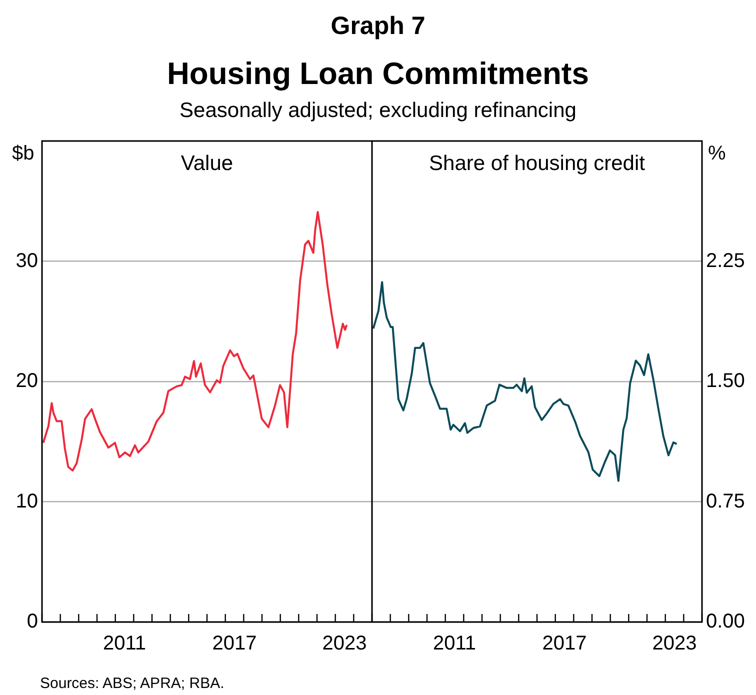  Describe the element at coordinates (725, 501) in the screenshot. I see `y2-tick-label: 0.75` at that location.